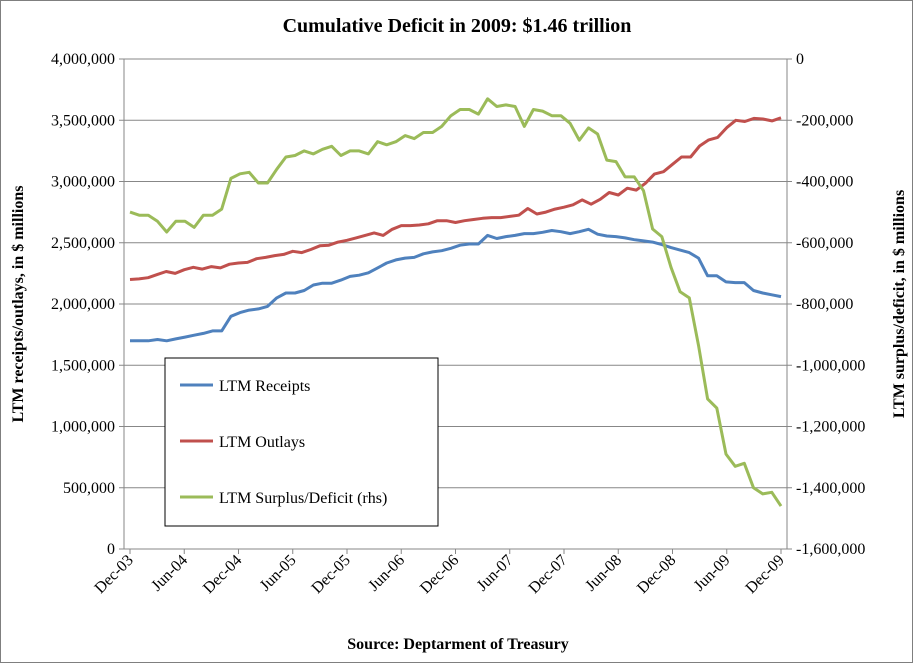  Describe the element at coordinates (656, 574) in the screenshot. I see `x-tick-label: Dec-08` at that location.